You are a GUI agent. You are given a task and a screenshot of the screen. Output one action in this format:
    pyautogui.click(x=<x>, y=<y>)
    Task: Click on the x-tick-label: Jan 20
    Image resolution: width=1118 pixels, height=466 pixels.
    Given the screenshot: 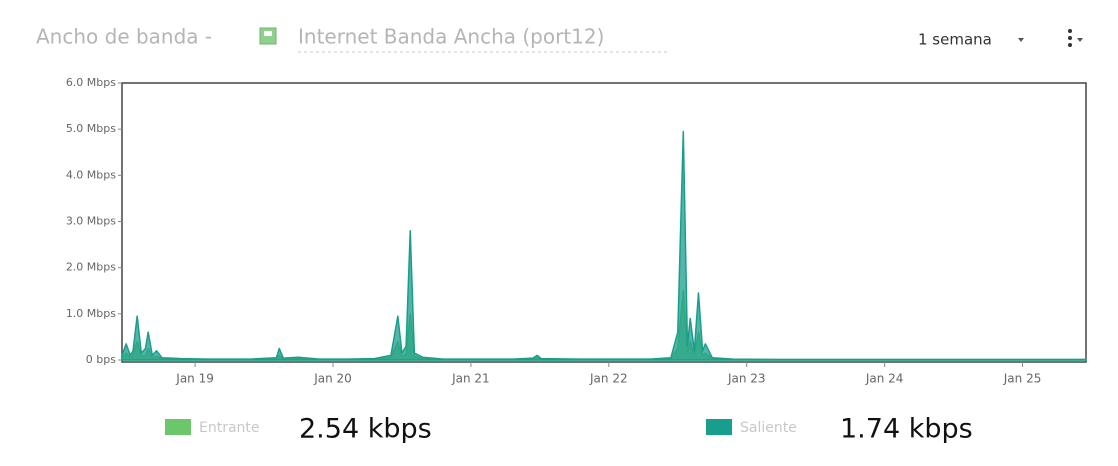 What is the action you would take?
    pyautogui.click(x=332, y=379)
    